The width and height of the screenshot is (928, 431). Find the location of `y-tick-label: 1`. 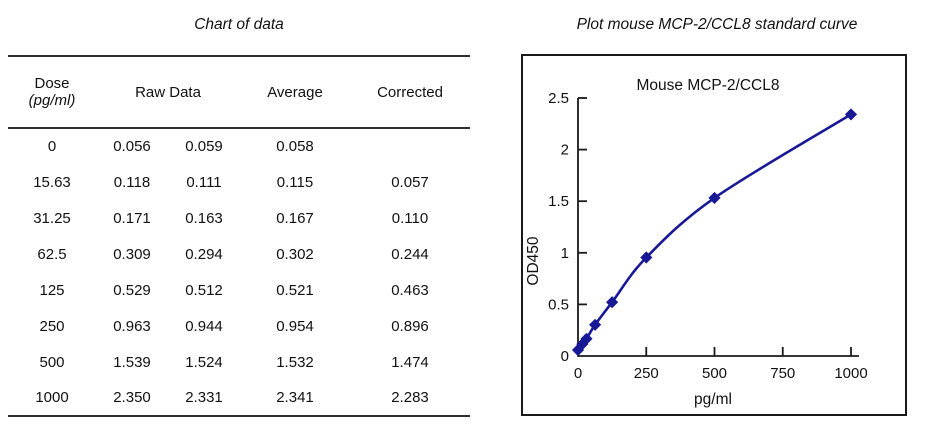

y-tick-label: 1 is located at coordinates (565, 253).